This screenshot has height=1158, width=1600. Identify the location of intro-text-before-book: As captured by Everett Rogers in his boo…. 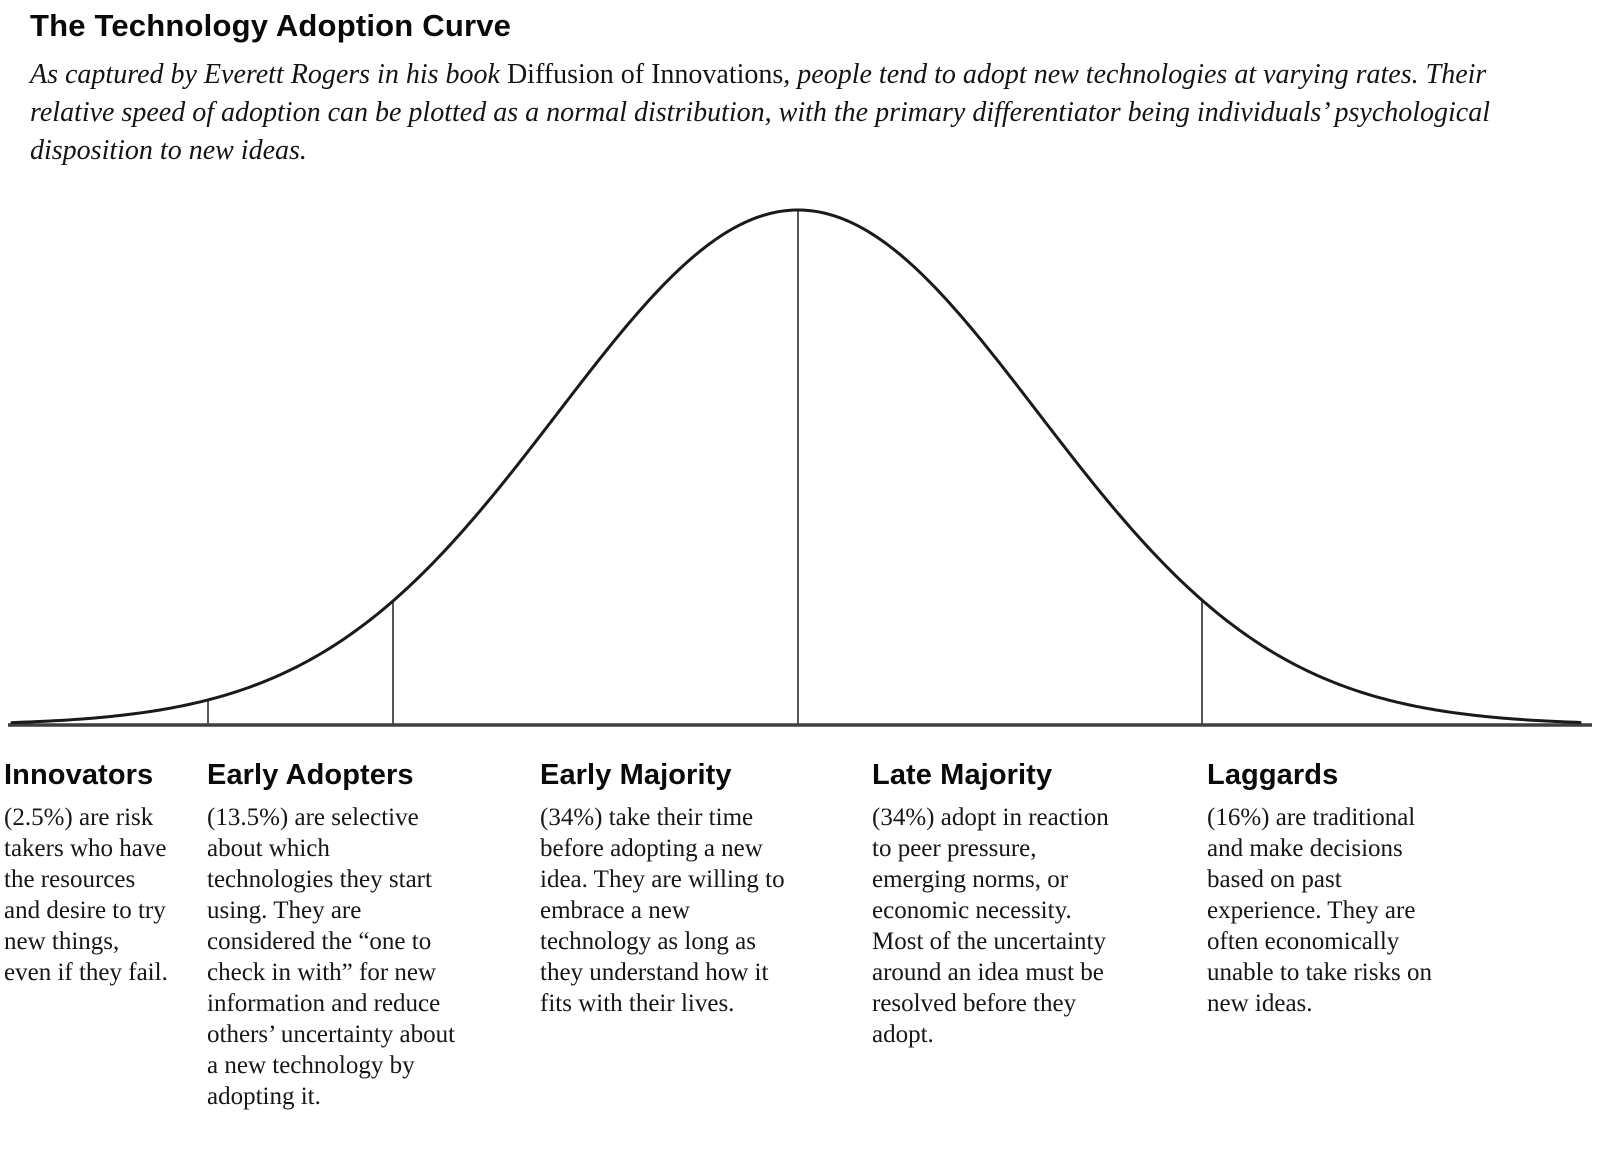
(268, 74).